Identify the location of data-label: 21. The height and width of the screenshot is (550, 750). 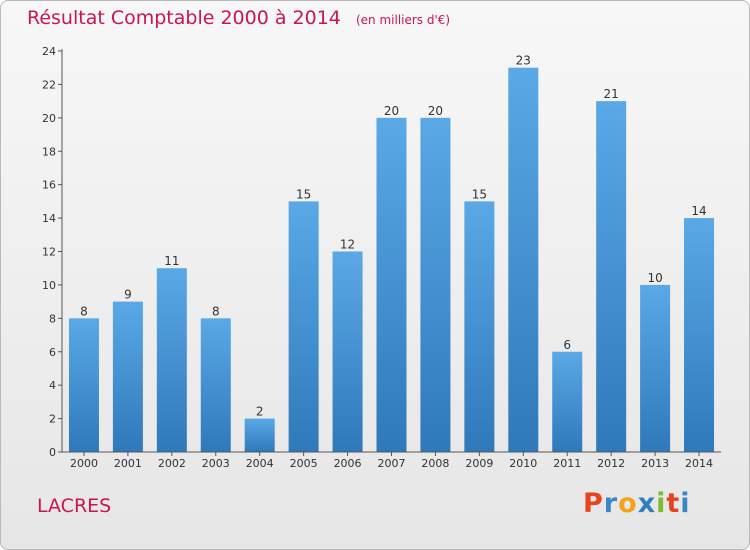
(611, 94).